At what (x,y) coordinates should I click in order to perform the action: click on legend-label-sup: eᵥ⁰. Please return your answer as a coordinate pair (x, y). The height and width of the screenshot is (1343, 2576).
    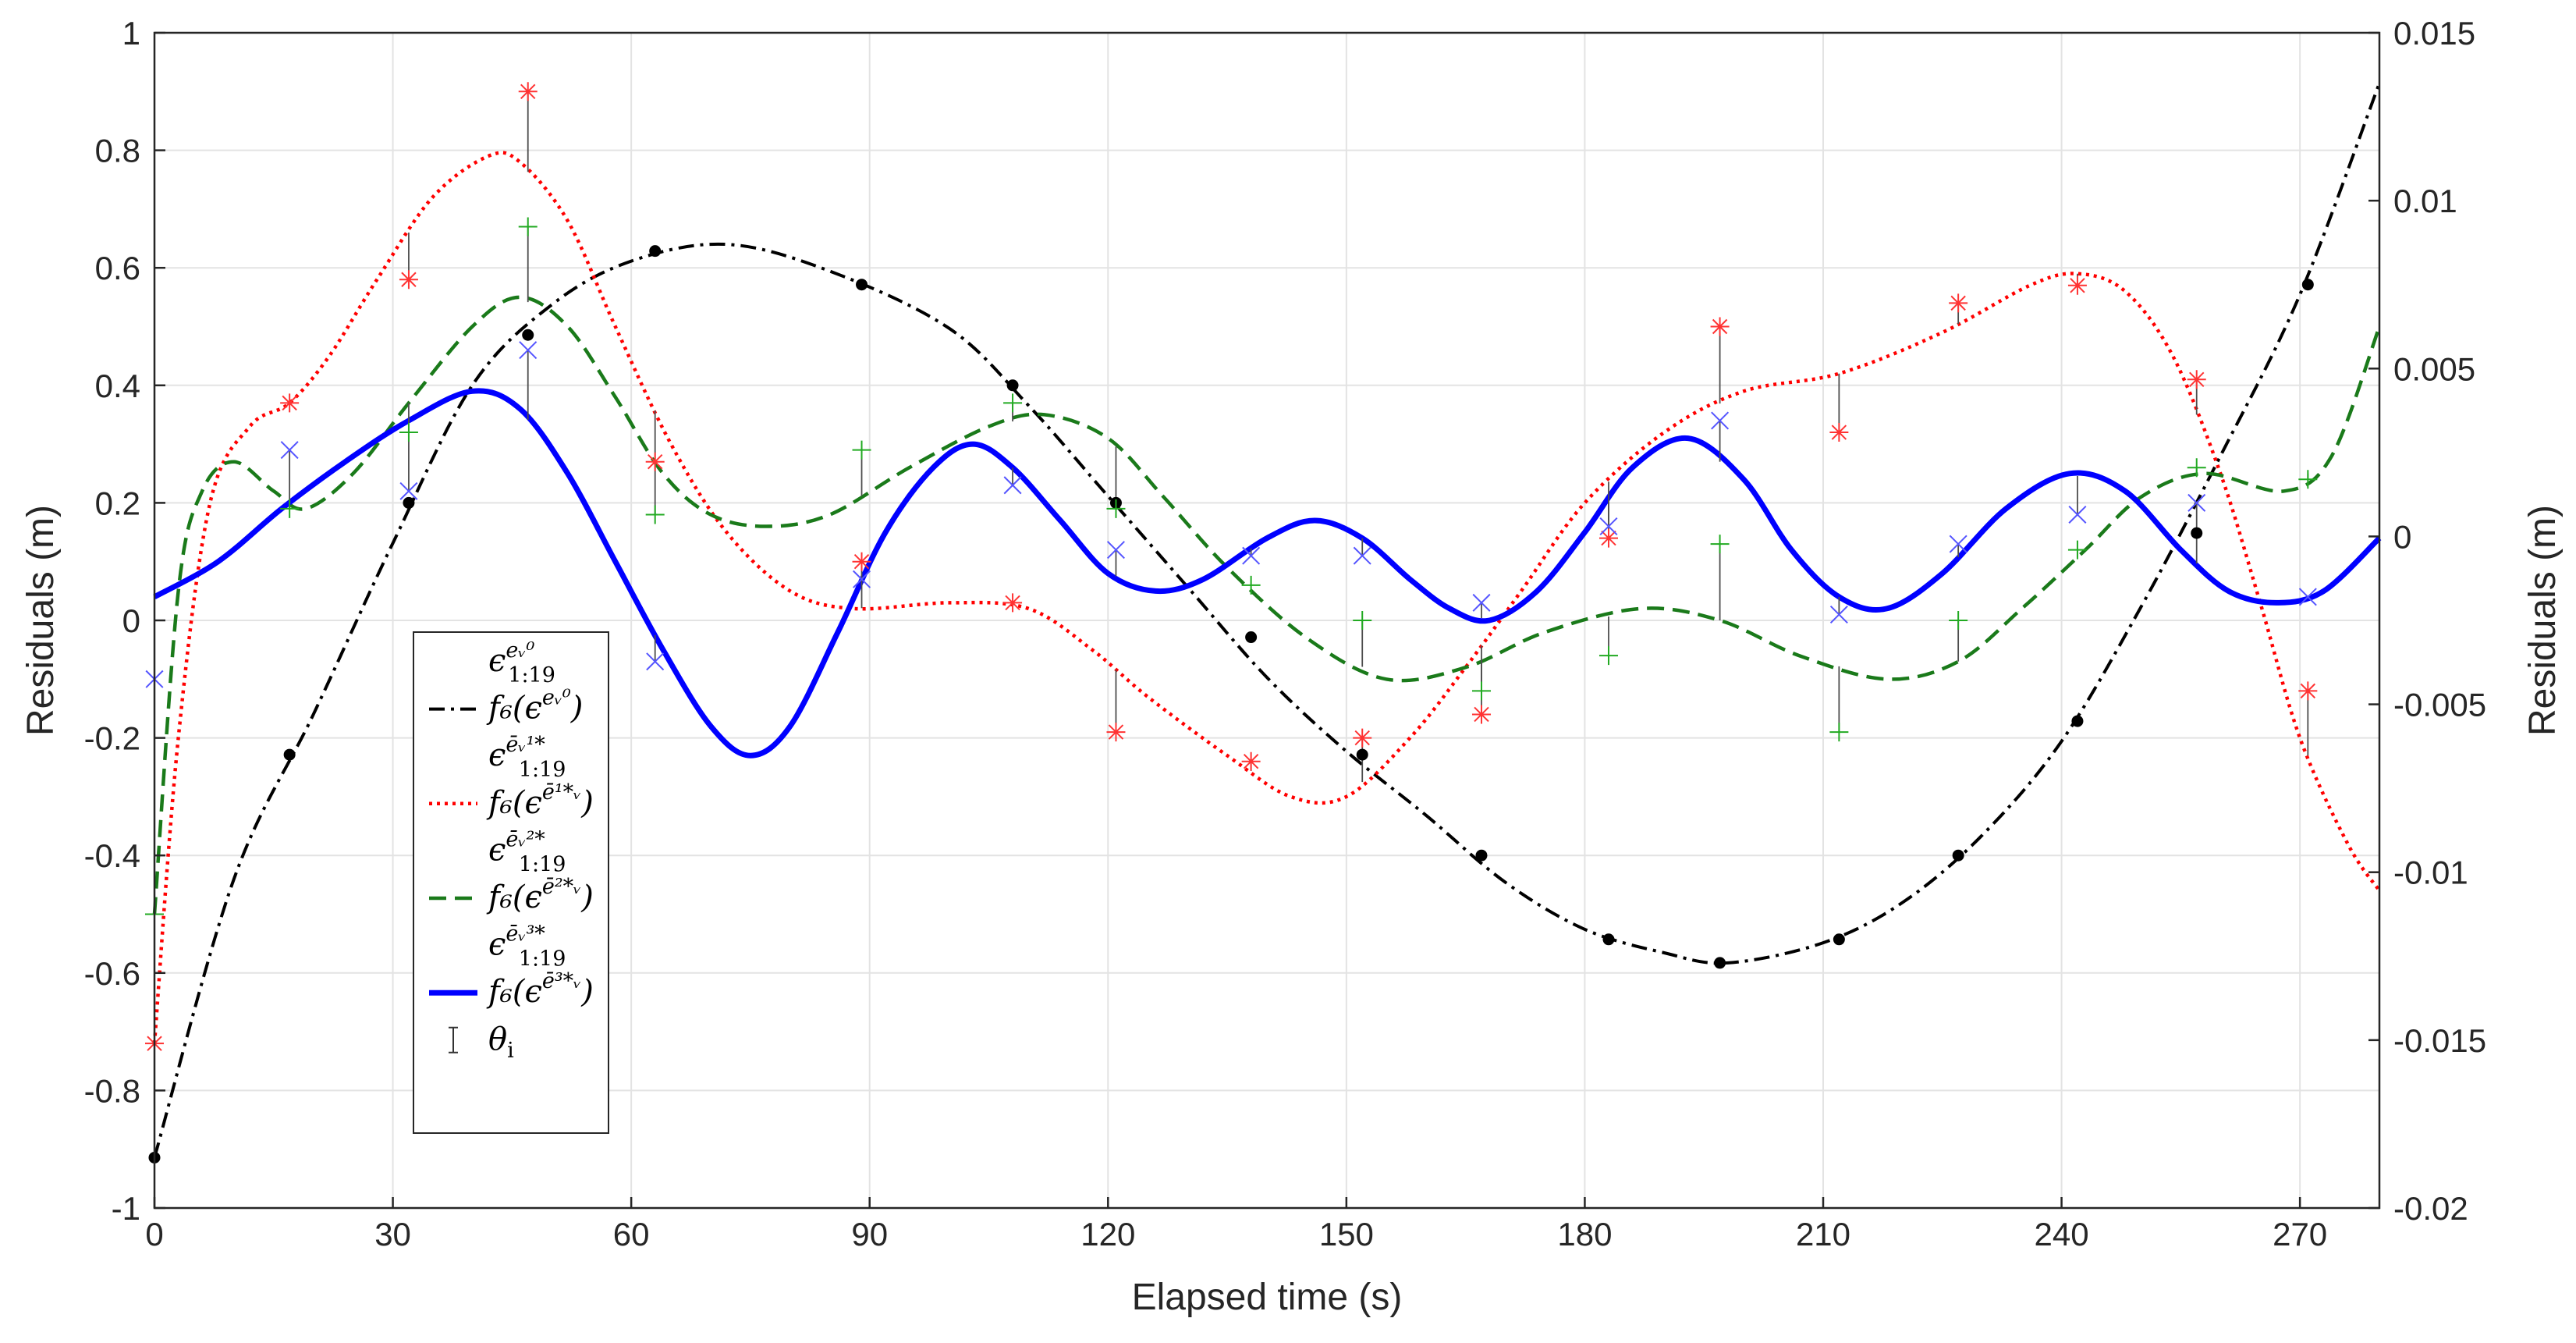
    Looking at the image, I should click on (520, 650).